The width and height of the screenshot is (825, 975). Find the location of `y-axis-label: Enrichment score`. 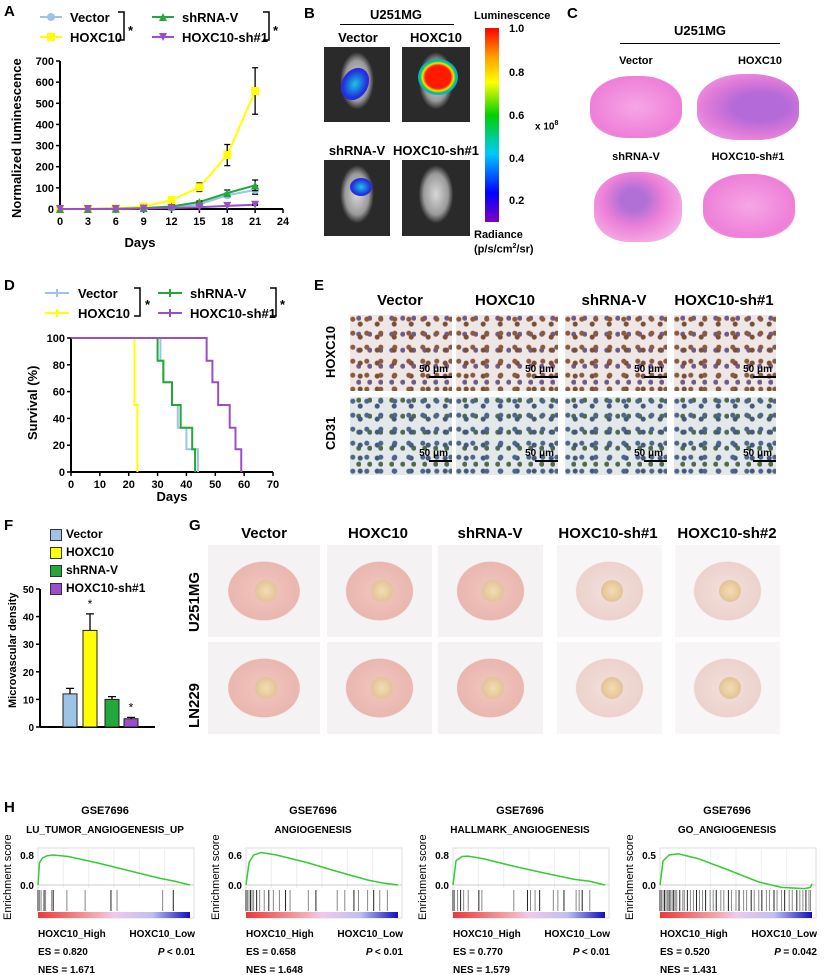

y-axis-label: Enrichment score is located at coordinates (216, 877).